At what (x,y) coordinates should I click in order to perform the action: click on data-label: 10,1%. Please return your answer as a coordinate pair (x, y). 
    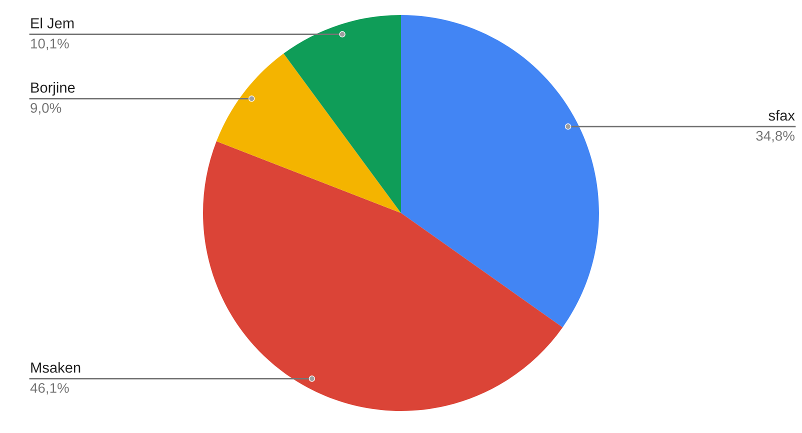
    Looking at the image, I should click on (50, 44).